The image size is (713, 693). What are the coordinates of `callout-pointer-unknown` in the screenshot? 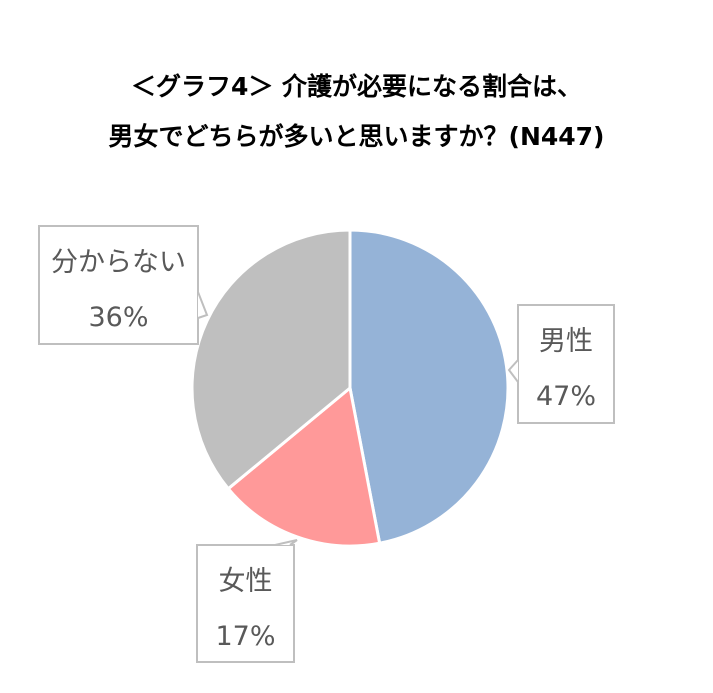 It's located at (203, 305).